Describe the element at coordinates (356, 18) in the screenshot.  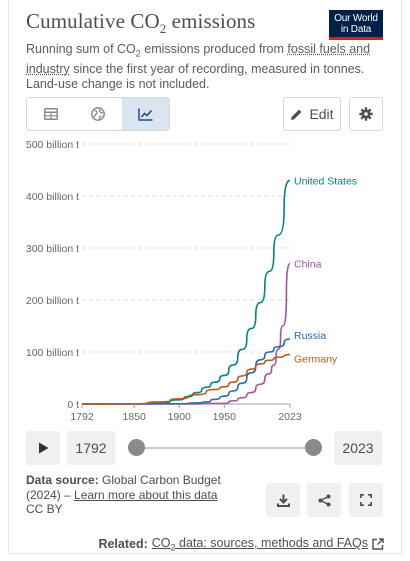
I see `logo-line-1: Our World` at that location.